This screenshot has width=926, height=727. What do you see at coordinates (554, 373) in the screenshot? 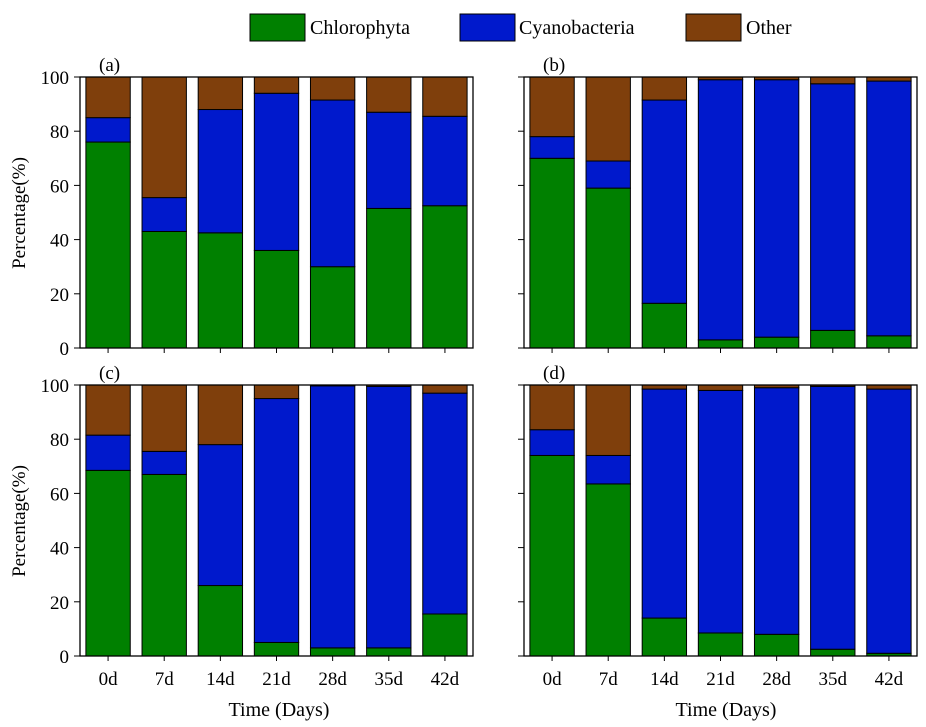
I see `panel-label: (d)` at bounding box center [554, 373].